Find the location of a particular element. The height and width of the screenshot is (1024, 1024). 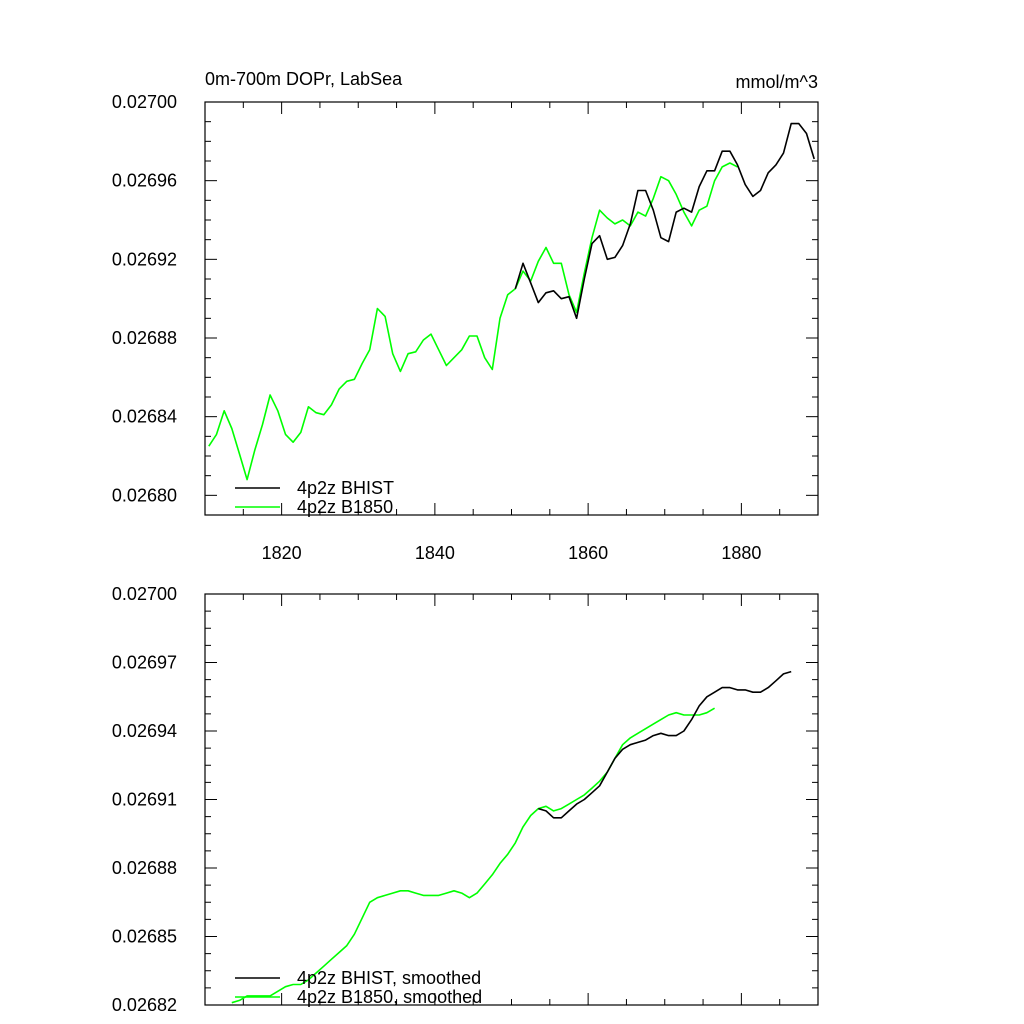

y-tick-label: 0.02691 is located at coordinates (144, 800).